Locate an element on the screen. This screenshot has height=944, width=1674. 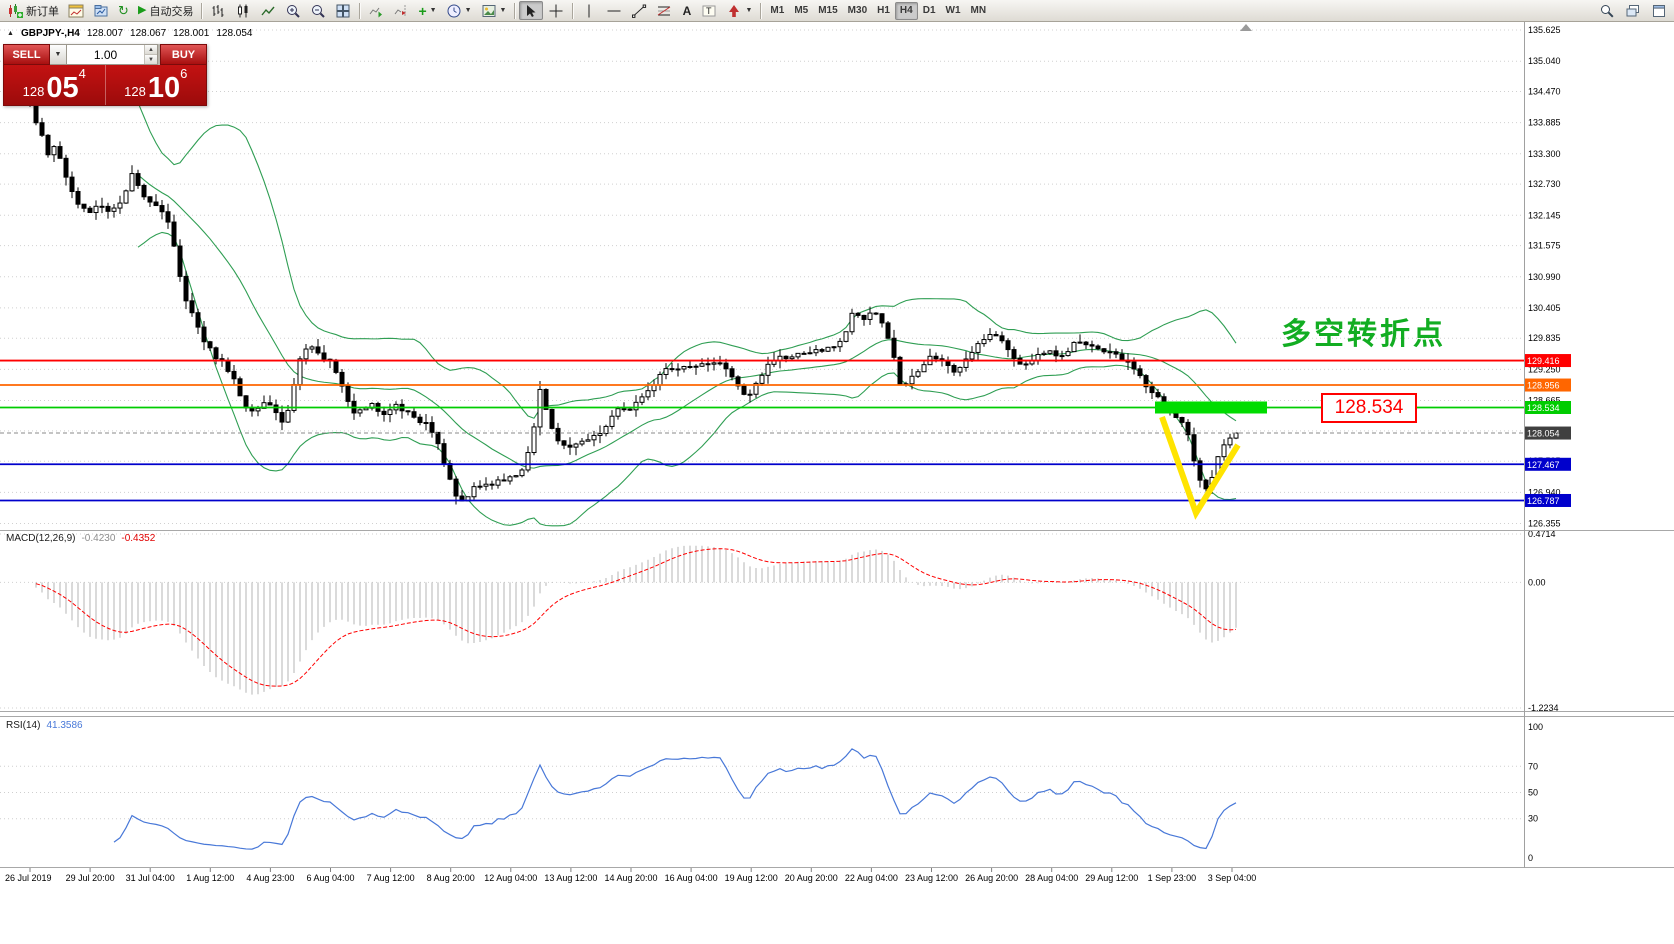
svg-text: 19 Aug 12:00 is located at coordinates (751, 878).